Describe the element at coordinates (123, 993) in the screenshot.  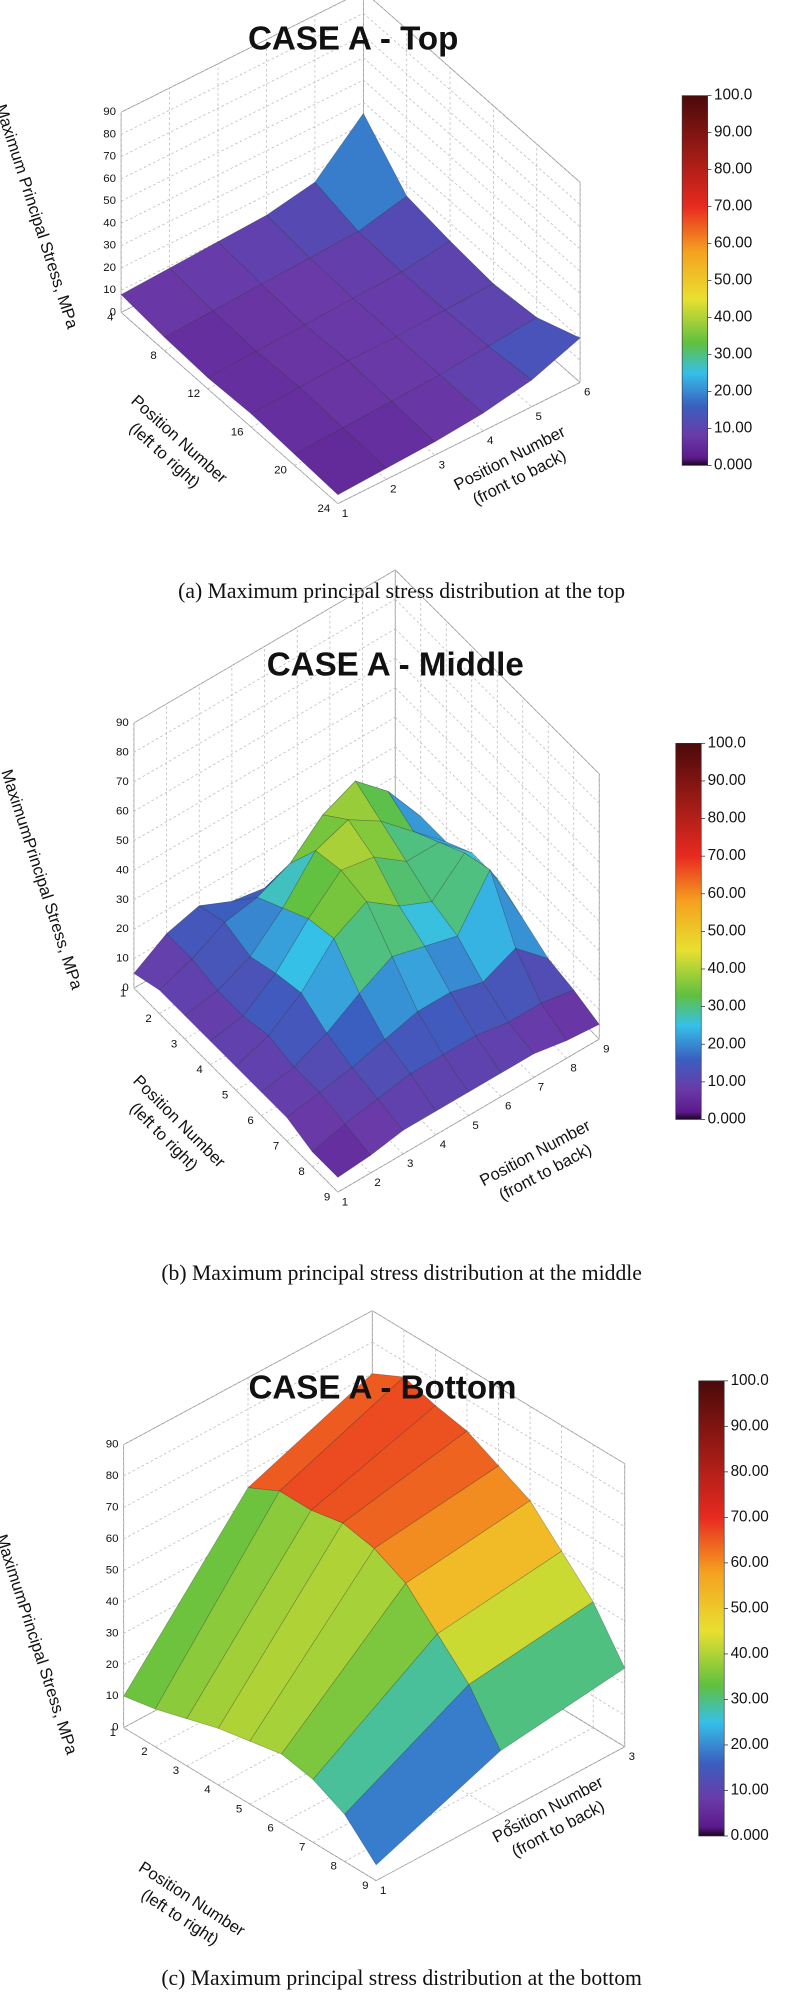
I see `x-tick-label: 1` at that location.